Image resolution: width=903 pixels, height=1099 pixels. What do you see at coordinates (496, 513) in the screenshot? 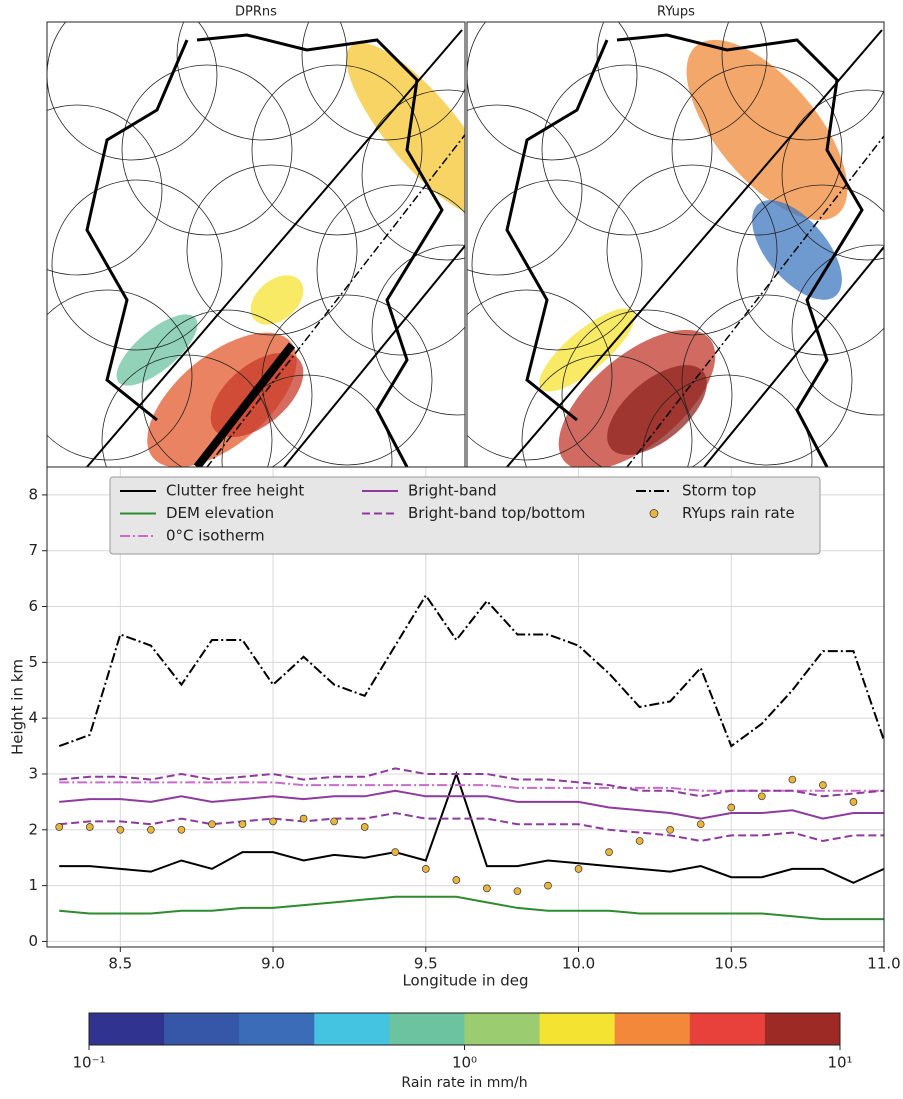
I see `legend-label: Bright-band top/bottom` at bounding box center [496, 513].